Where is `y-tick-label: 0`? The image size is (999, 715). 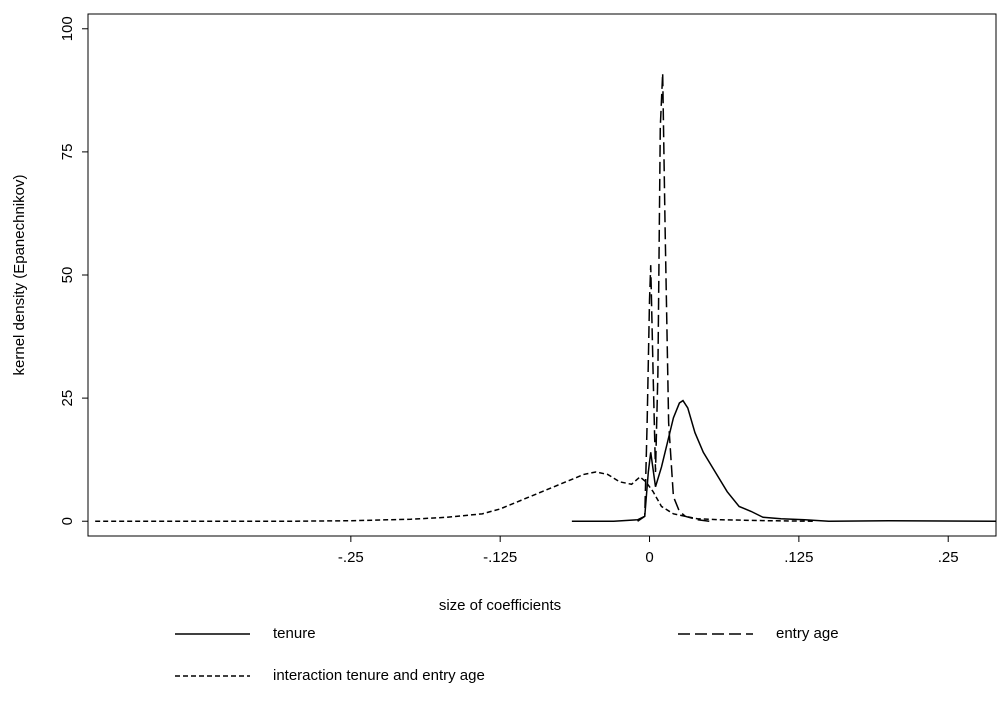
y-tick-label: 0 is located at coordinates (67, 521).